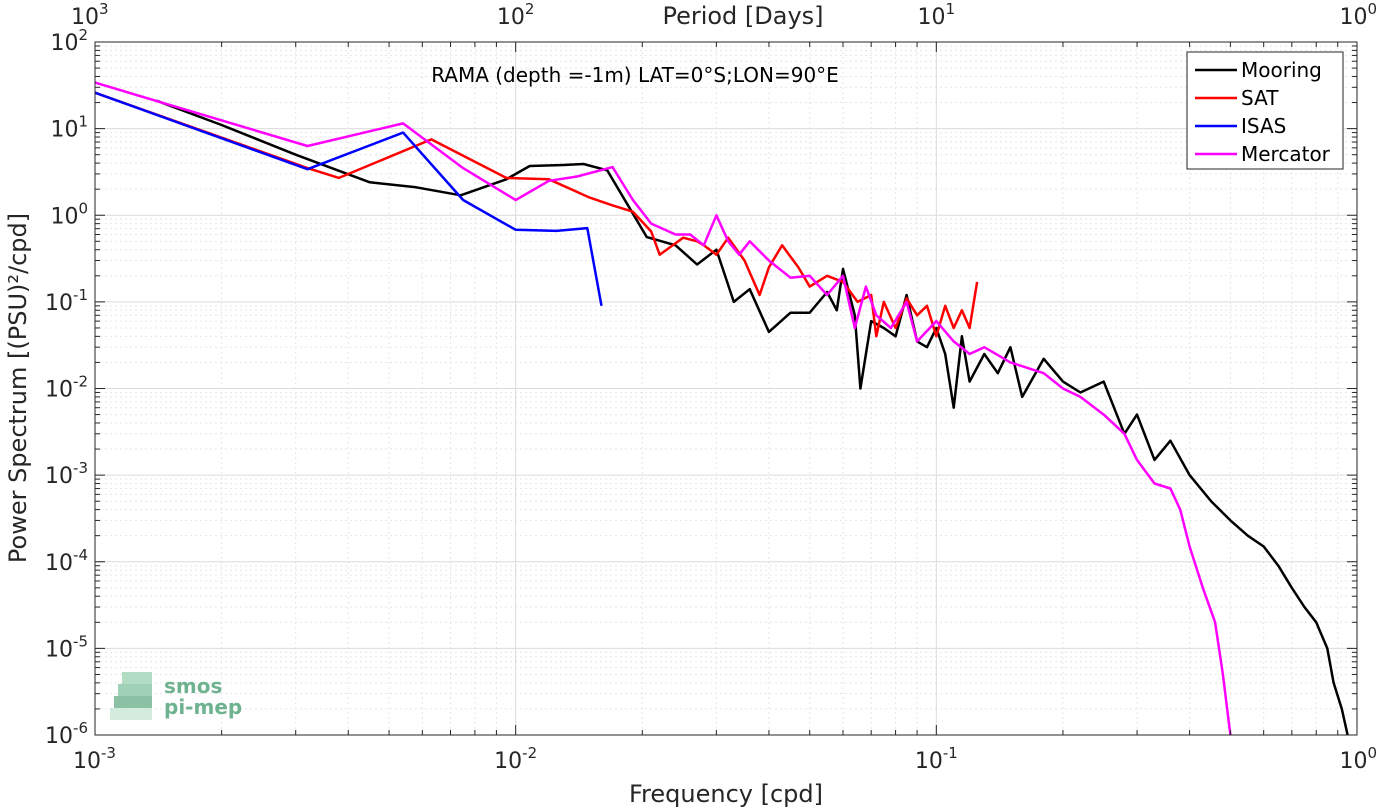 Image resolution: width=1377 pixels, height=809 pixels. What do you see at coordinates (1358, 759) in the screenshot?
I see `x-tick-label: 10⁰` at bounding box center [1358, 759].